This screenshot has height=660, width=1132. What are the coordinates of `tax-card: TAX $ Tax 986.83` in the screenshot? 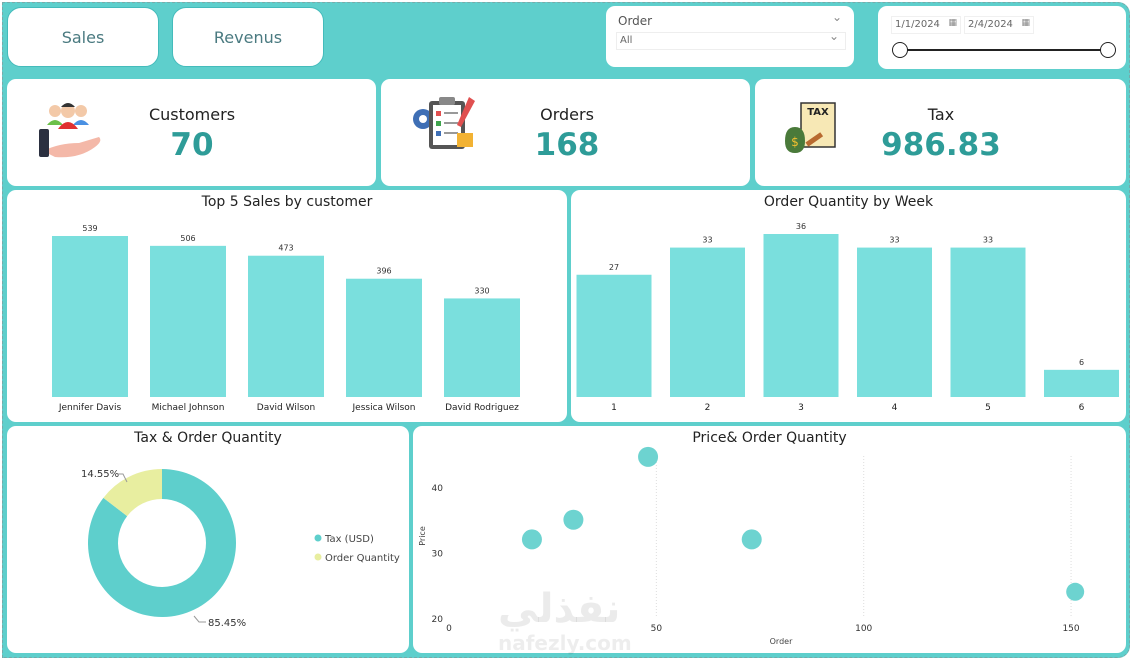 It's located at (940, 132).